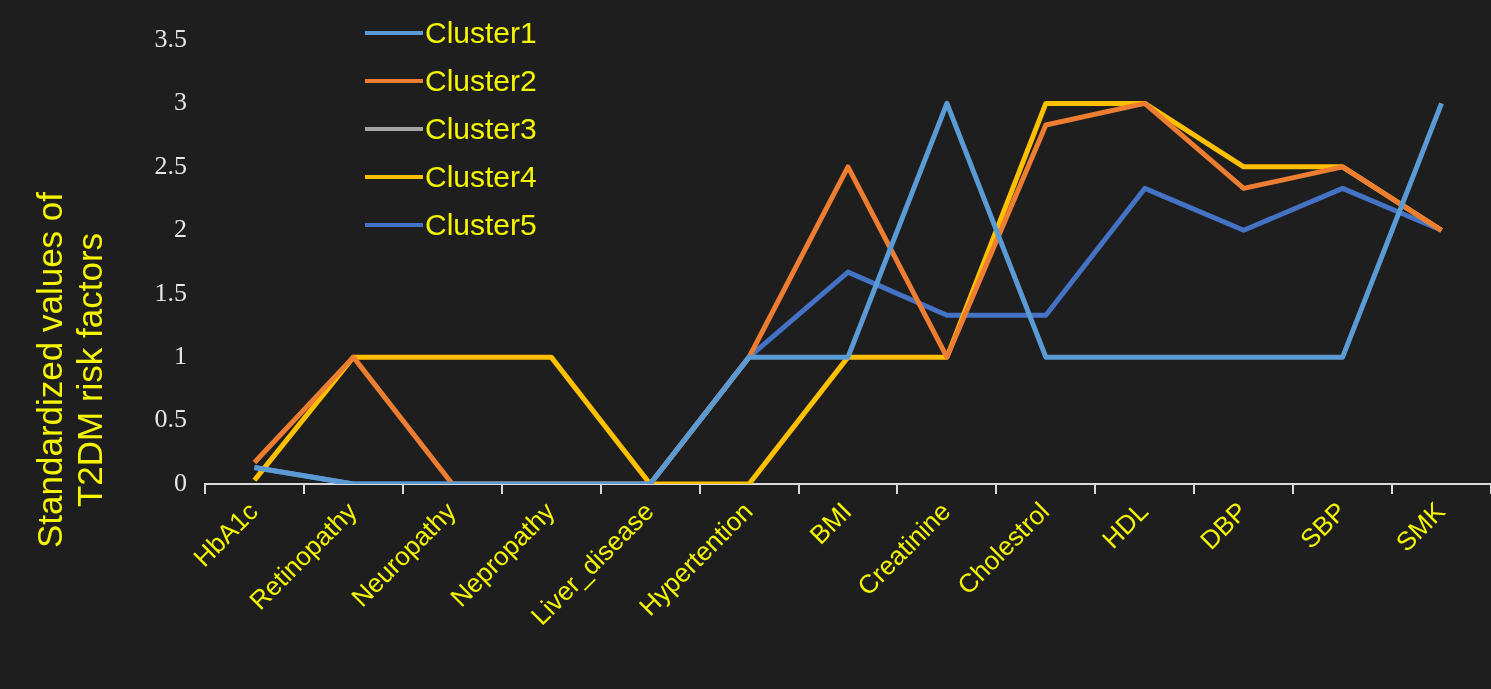 The image size is (1491, 689). Describe the element at coordinates (1125, 525) in the screenshot. I see `x-tick-label: HDL` at that location.